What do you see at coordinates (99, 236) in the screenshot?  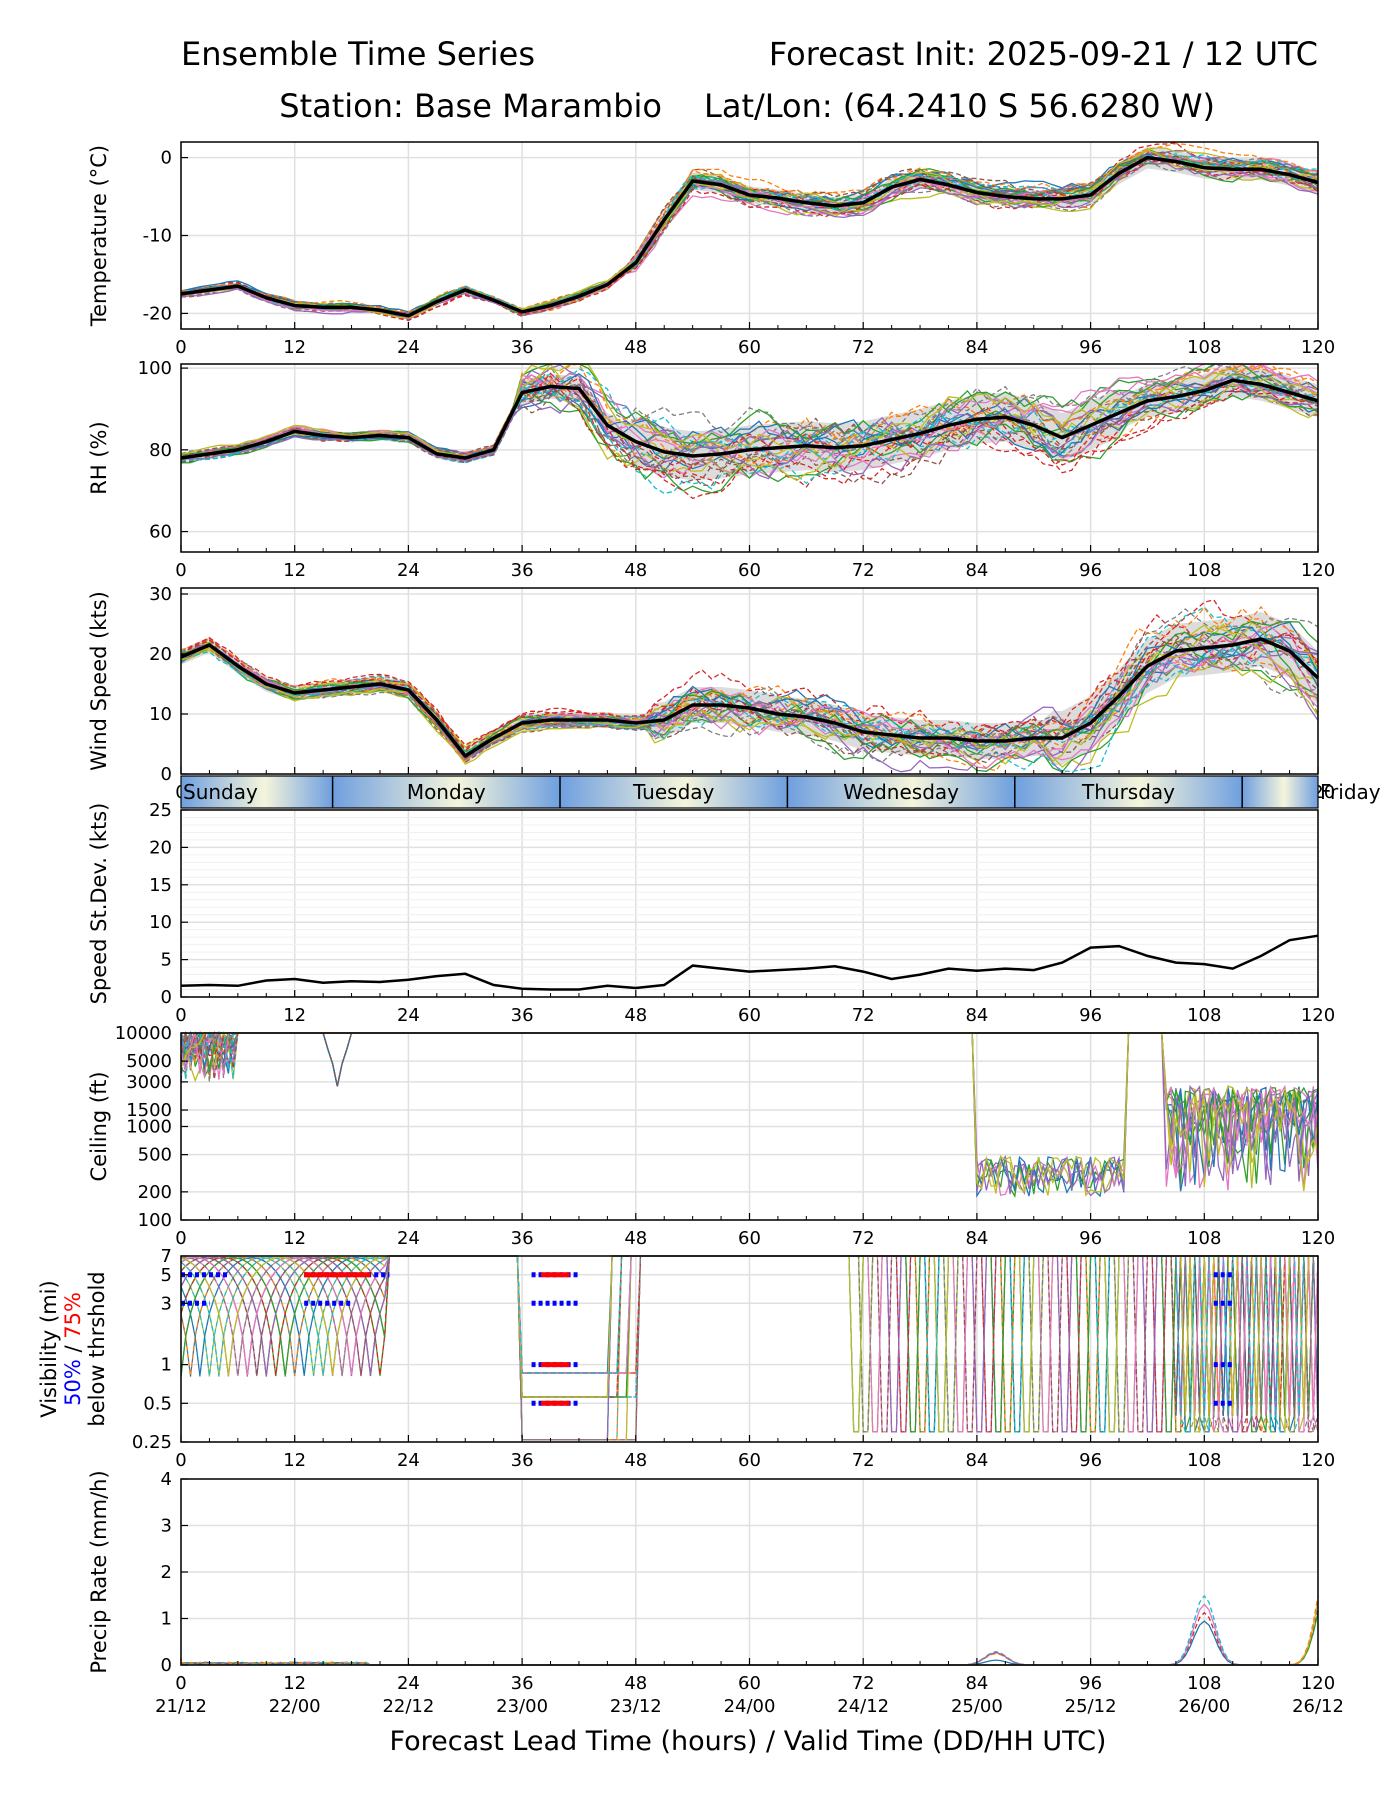 I see `y-axis-label: Temperature (°C)` at bounding box center [99, 236].